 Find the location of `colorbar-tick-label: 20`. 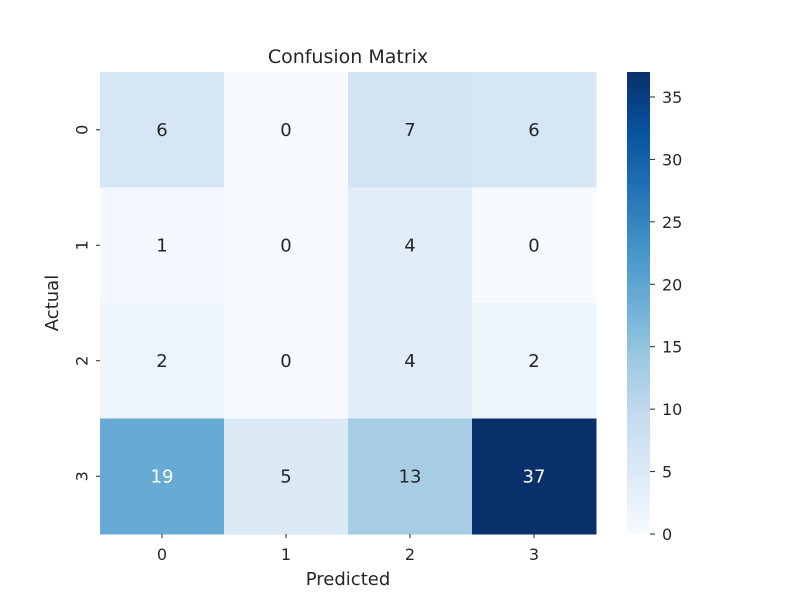

colorbar-tick-label: 20 is located at coordinates (672, 284).